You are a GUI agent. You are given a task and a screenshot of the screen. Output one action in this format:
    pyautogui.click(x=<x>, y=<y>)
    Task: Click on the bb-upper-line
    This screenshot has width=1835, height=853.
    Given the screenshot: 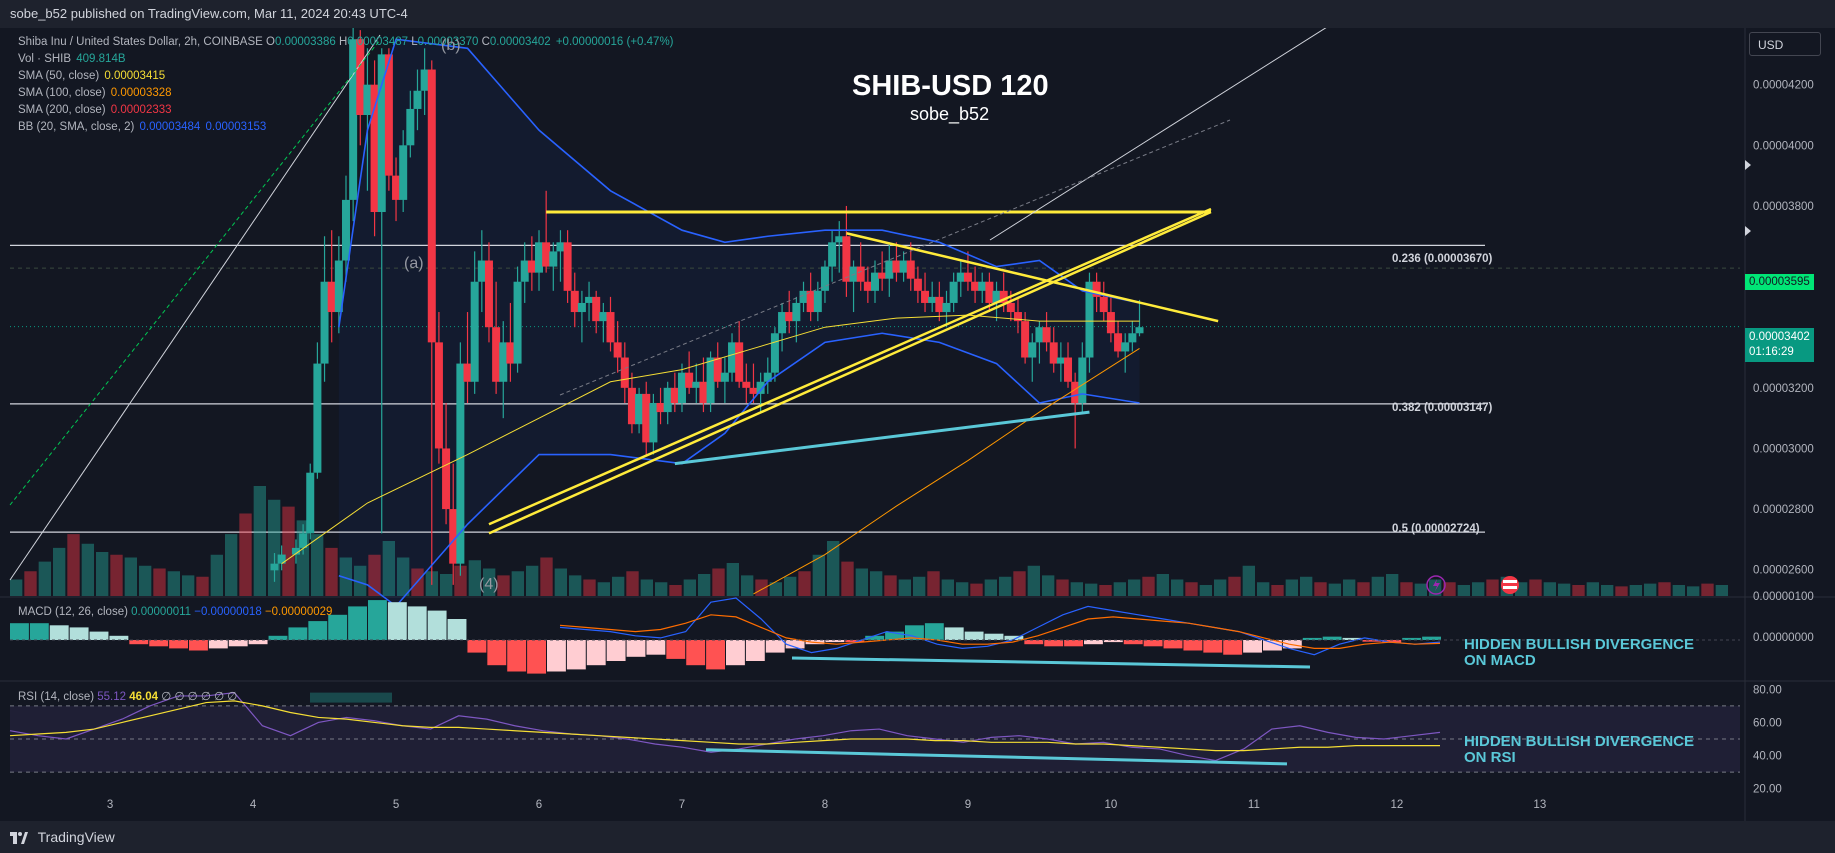 What is the action you would take?
    pyautogui.click(x=739, y=183)
    